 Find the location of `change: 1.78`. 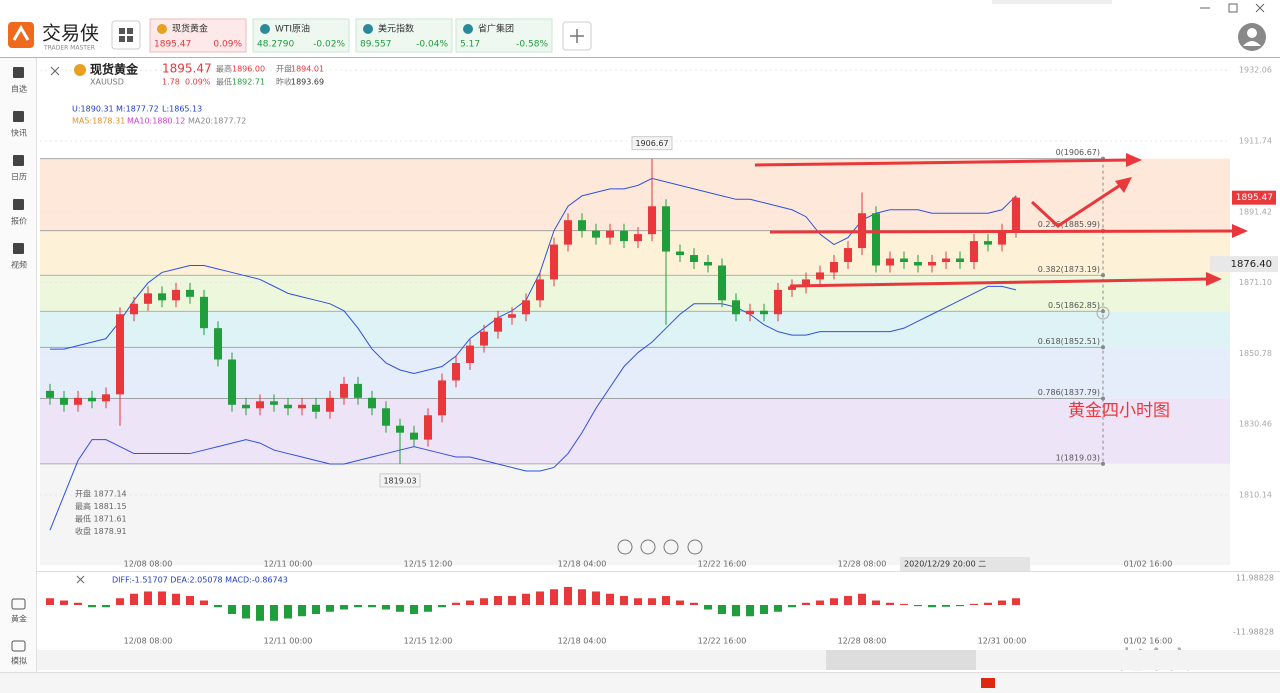

change: 1.78 is located at coordinates (171, 82).